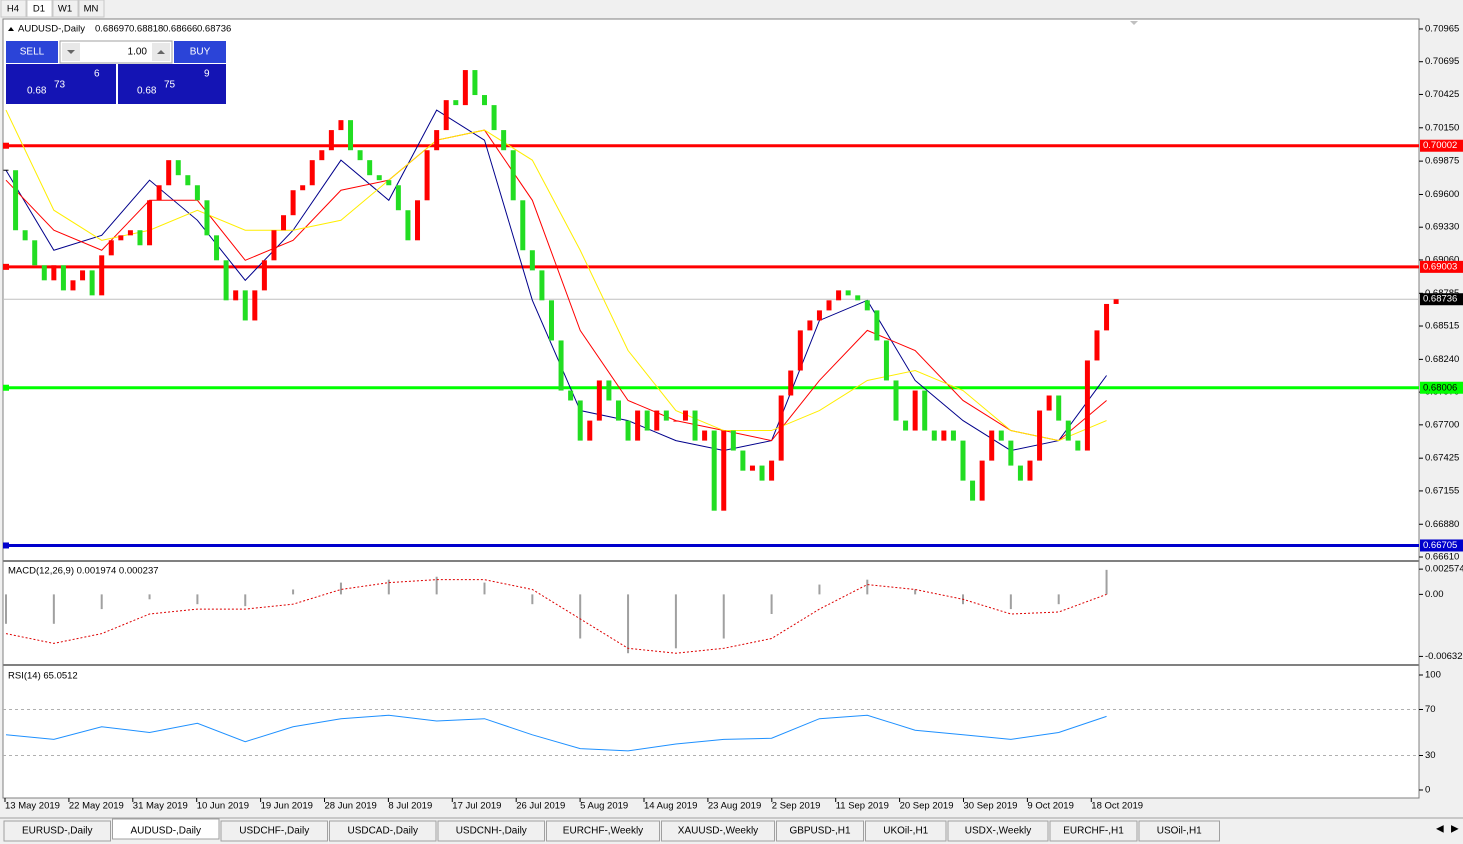 The image size is (1463, 844). What do you see at coordinates (83, 571) in the screenshot?
I see `macd-title: MACD(12,26,9) 0.001974 0.000237` at bounding box center [83, 571].